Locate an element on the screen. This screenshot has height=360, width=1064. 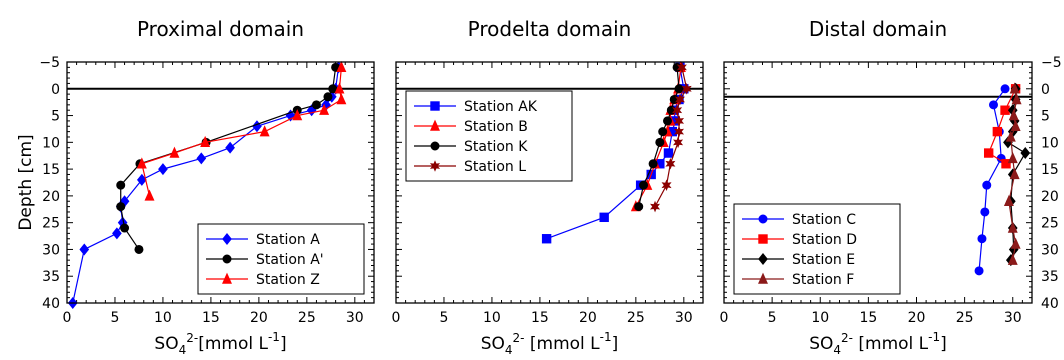
legend-label: Station A' is located at coordinates (290, 260).